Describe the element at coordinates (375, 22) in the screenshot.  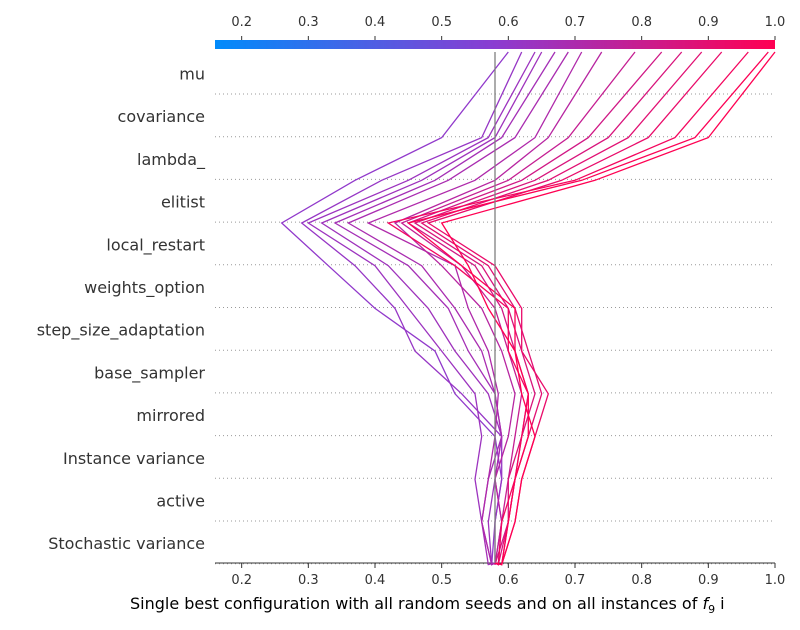
I see `colorbar-tick-label: 0.4` at that location.